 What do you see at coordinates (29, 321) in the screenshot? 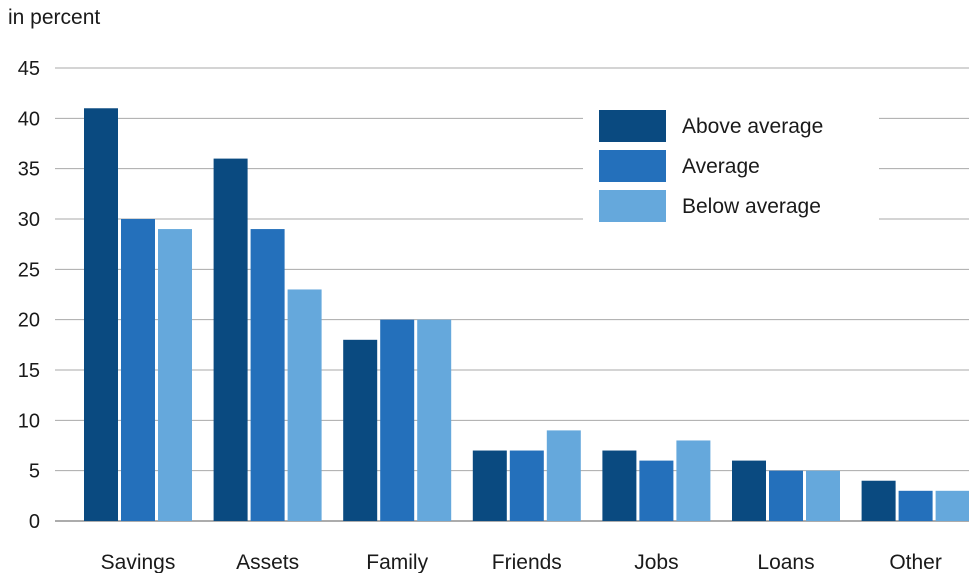
I see `y-tick-label: 20` at bounding box center [29, 321].